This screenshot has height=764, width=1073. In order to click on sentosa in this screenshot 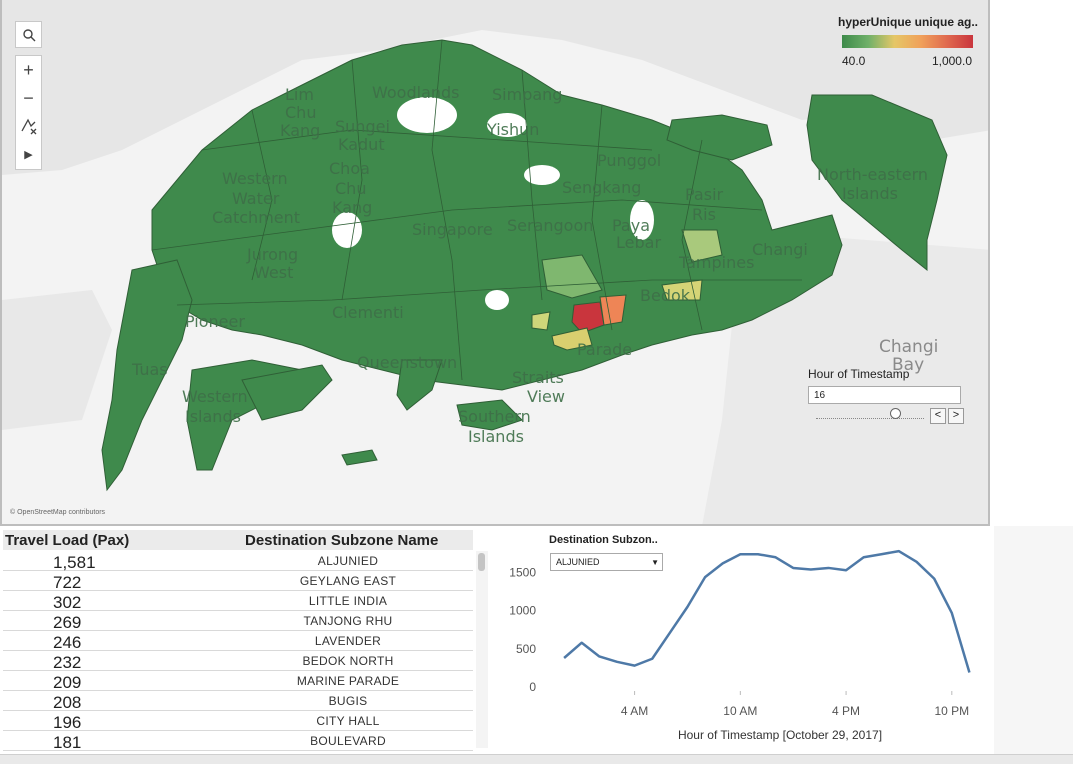, I will do `click(419, 385)`.